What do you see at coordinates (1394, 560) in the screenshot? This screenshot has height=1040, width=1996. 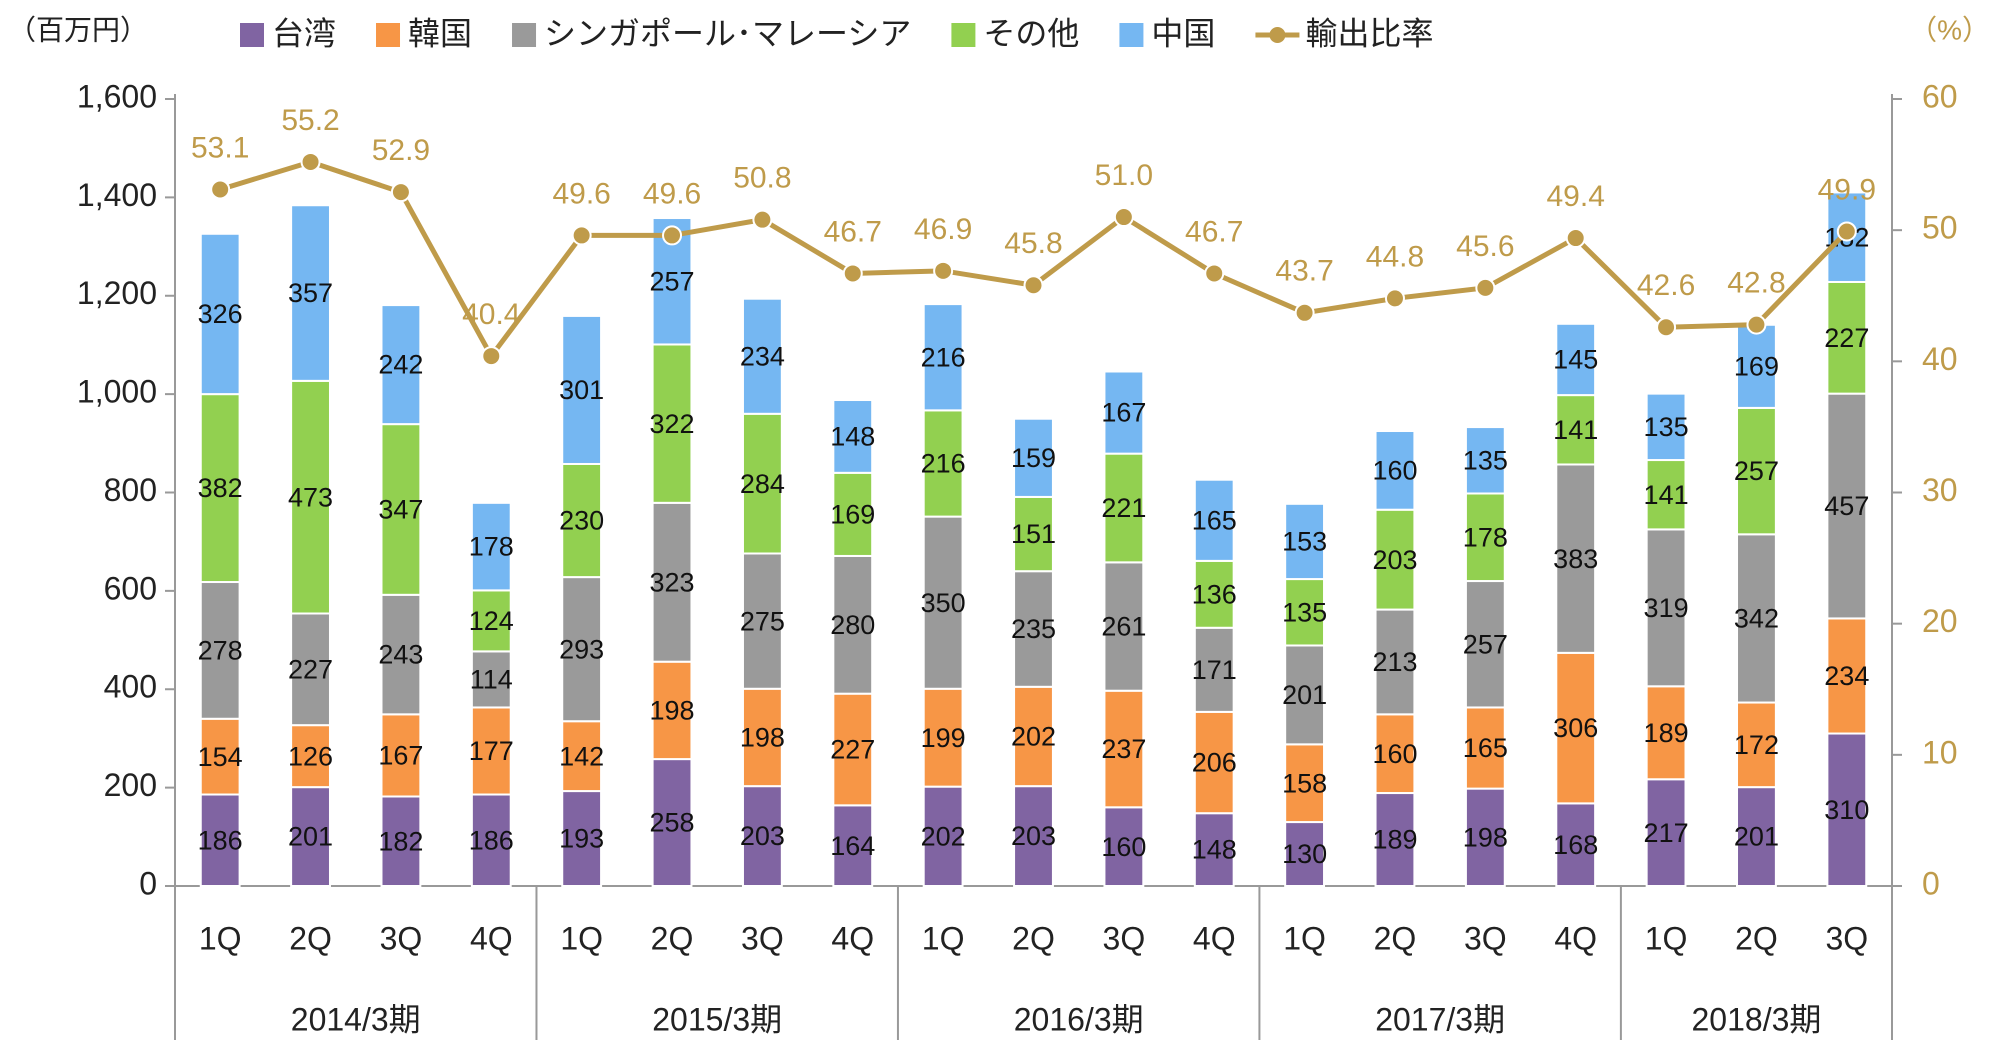 I see `bar-label: 203` at bounding box center [1394, 560].